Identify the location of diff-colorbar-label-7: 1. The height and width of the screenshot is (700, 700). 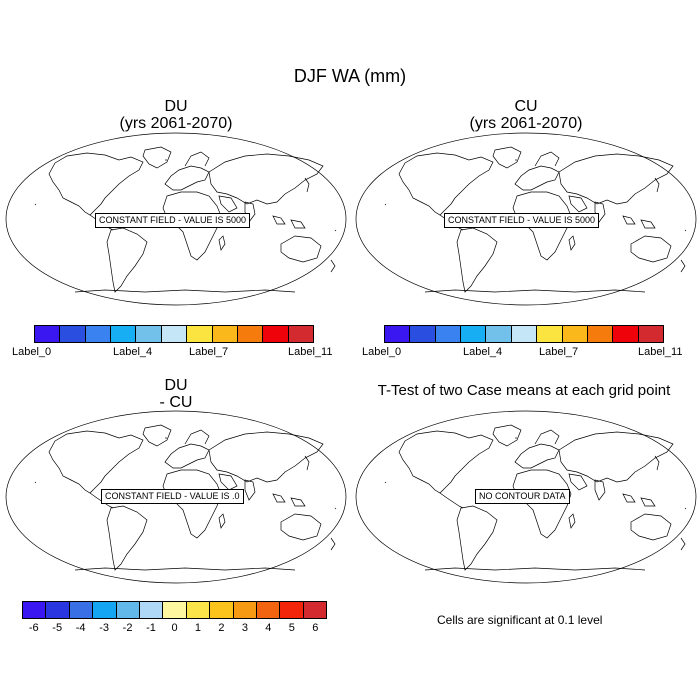
(198, 628).